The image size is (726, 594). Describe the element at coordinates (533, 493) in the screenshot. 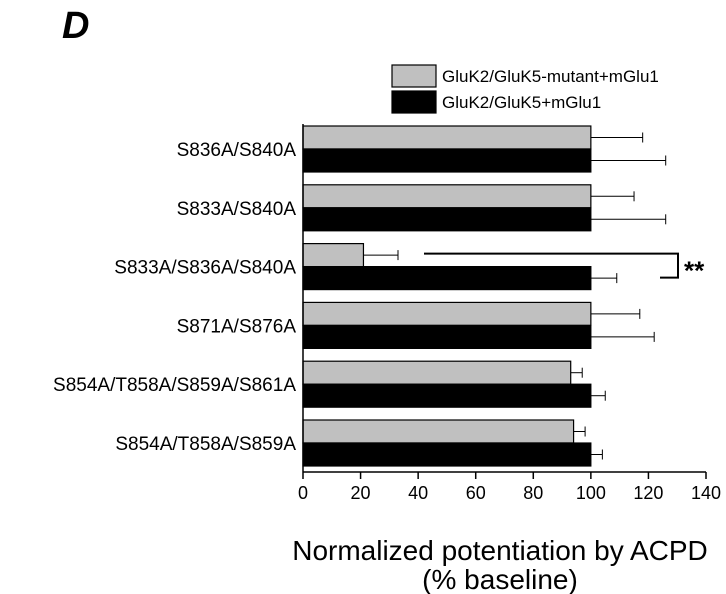

I see `x-tick-label: 80` at that location.